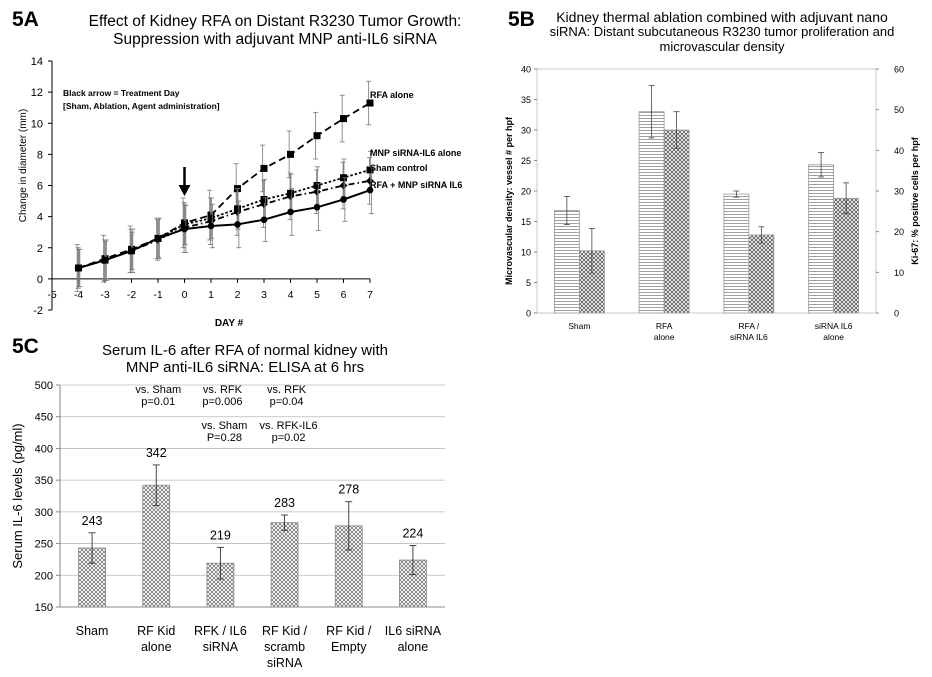  Describe the element at coordinates (509, 200) in the screenshot. I see `y-axis-title: Microvascular density: vessel # per hpf` at that location.